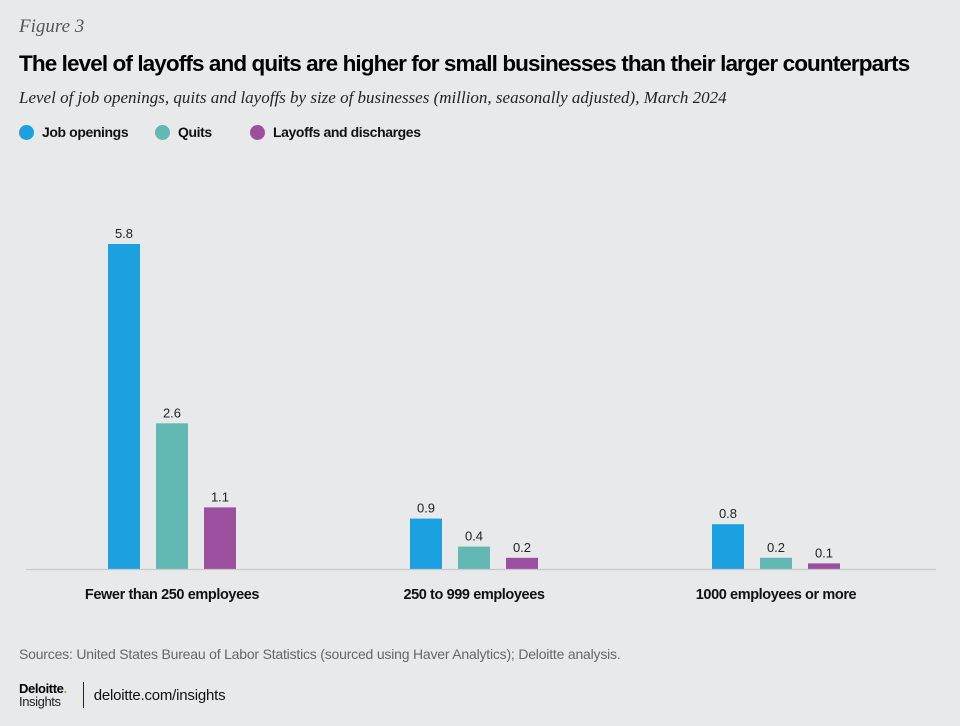  What do you see at coordinates (172, 412) in the screenshot?
I see `data-label: 2.6` at bounding box center [172, 412].